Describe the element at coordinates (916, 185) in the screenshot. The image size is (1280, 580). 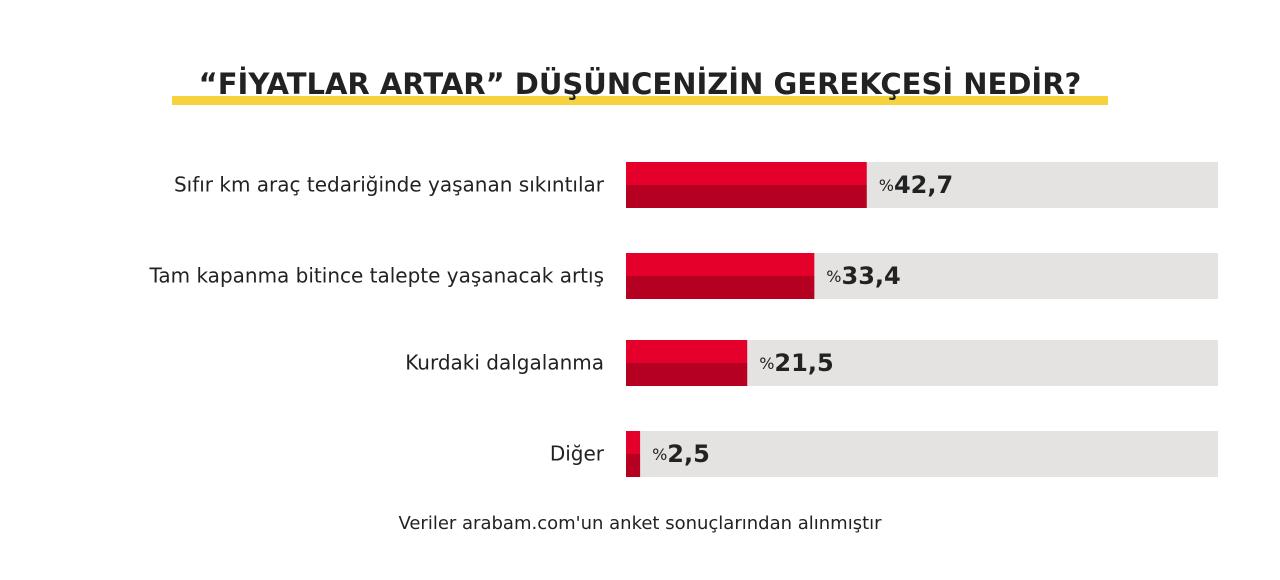
I see `value-label: %42,7` at that location.